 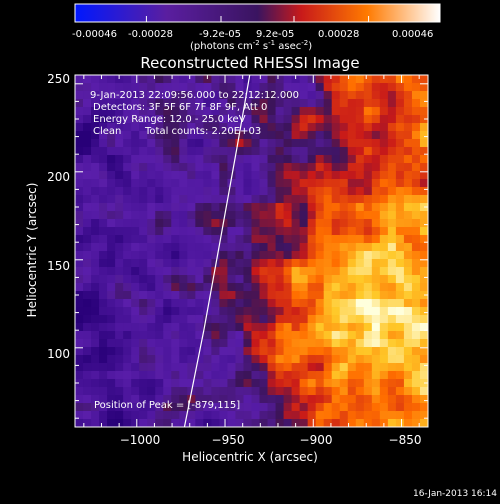 What do you see at coordinates (167, 405) in the screenshot?
I see `annotation-peak-position: Position of Peak = [-879,115]` at bounding box center [167, 405].